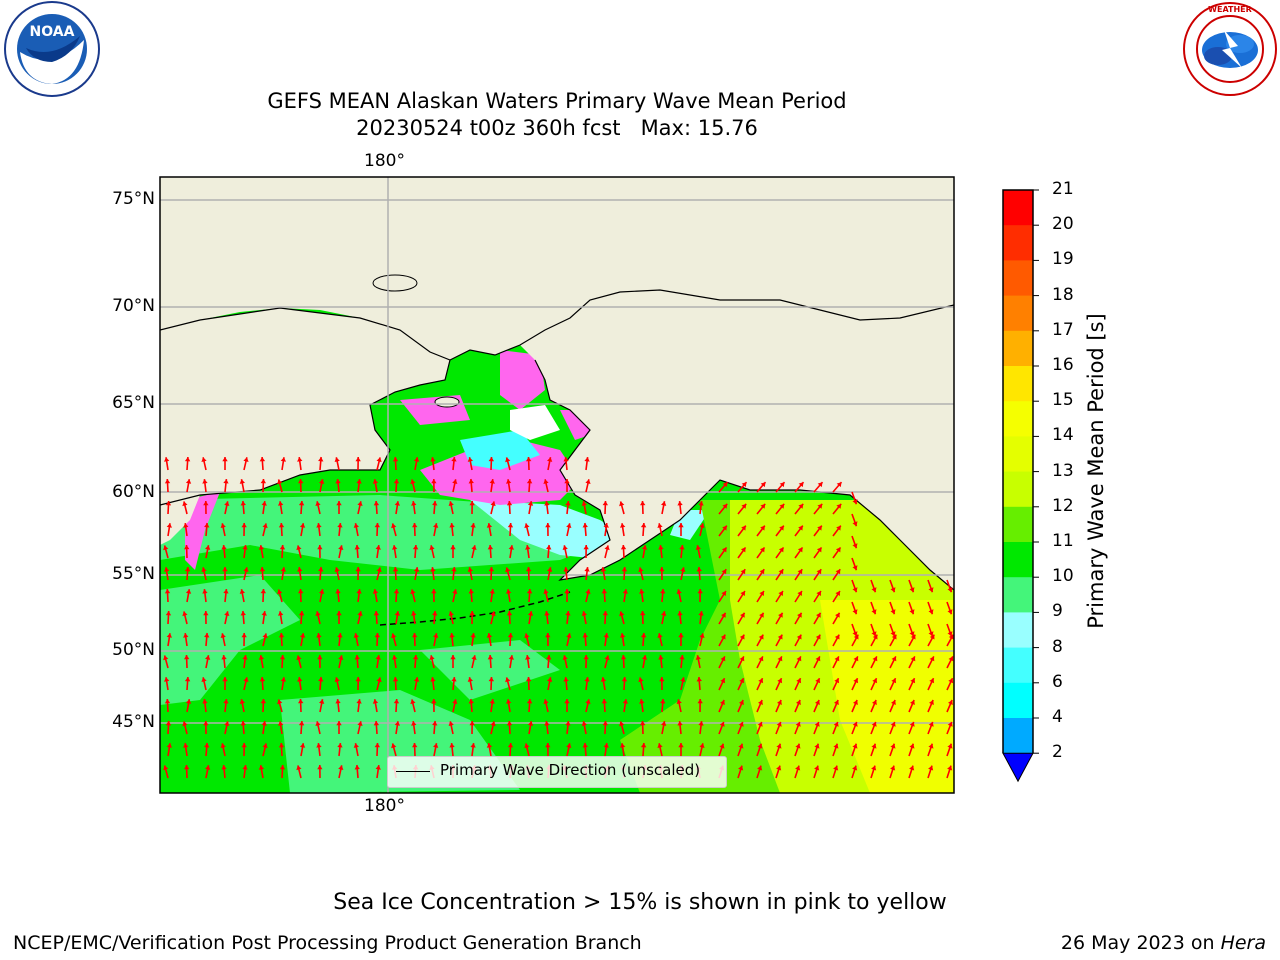 The height and width of the screenshot is (960, 1280). What do you see at coordinates (1243, 943) in the screenshot?
I see `footer-host: Hera` at bounding box center [1243, 943].